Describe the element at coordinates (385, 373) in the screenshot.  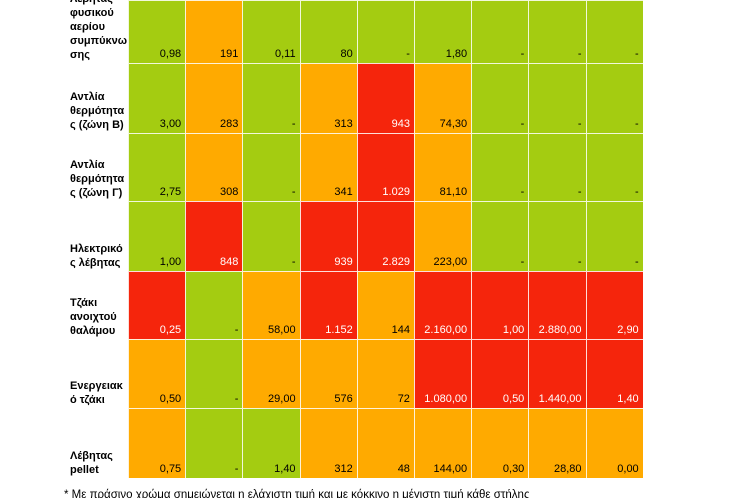
I see `table-cell: 72` at that location.